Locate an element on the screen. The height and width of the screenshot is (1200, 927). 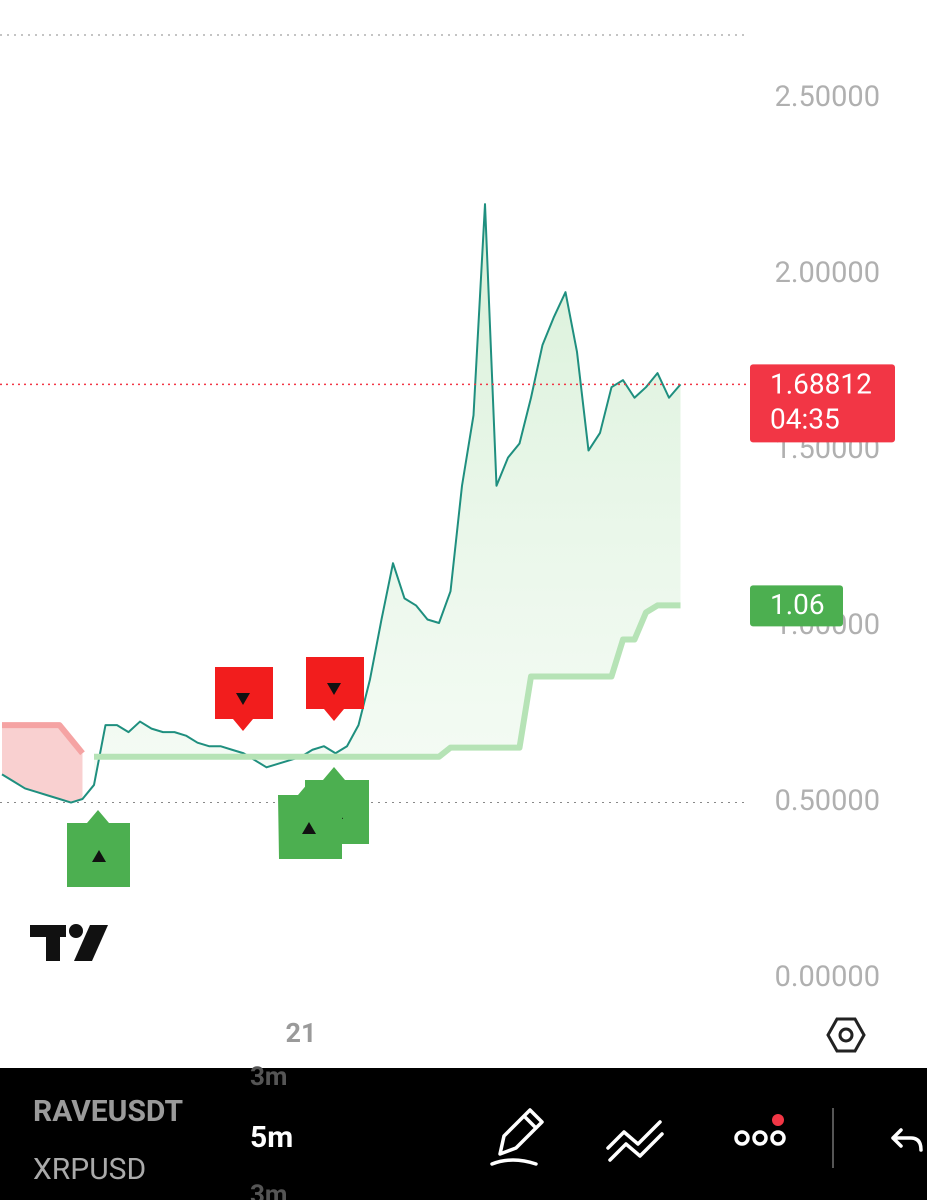
countdown-label: 04:35 is located at coordinates (805, 419).